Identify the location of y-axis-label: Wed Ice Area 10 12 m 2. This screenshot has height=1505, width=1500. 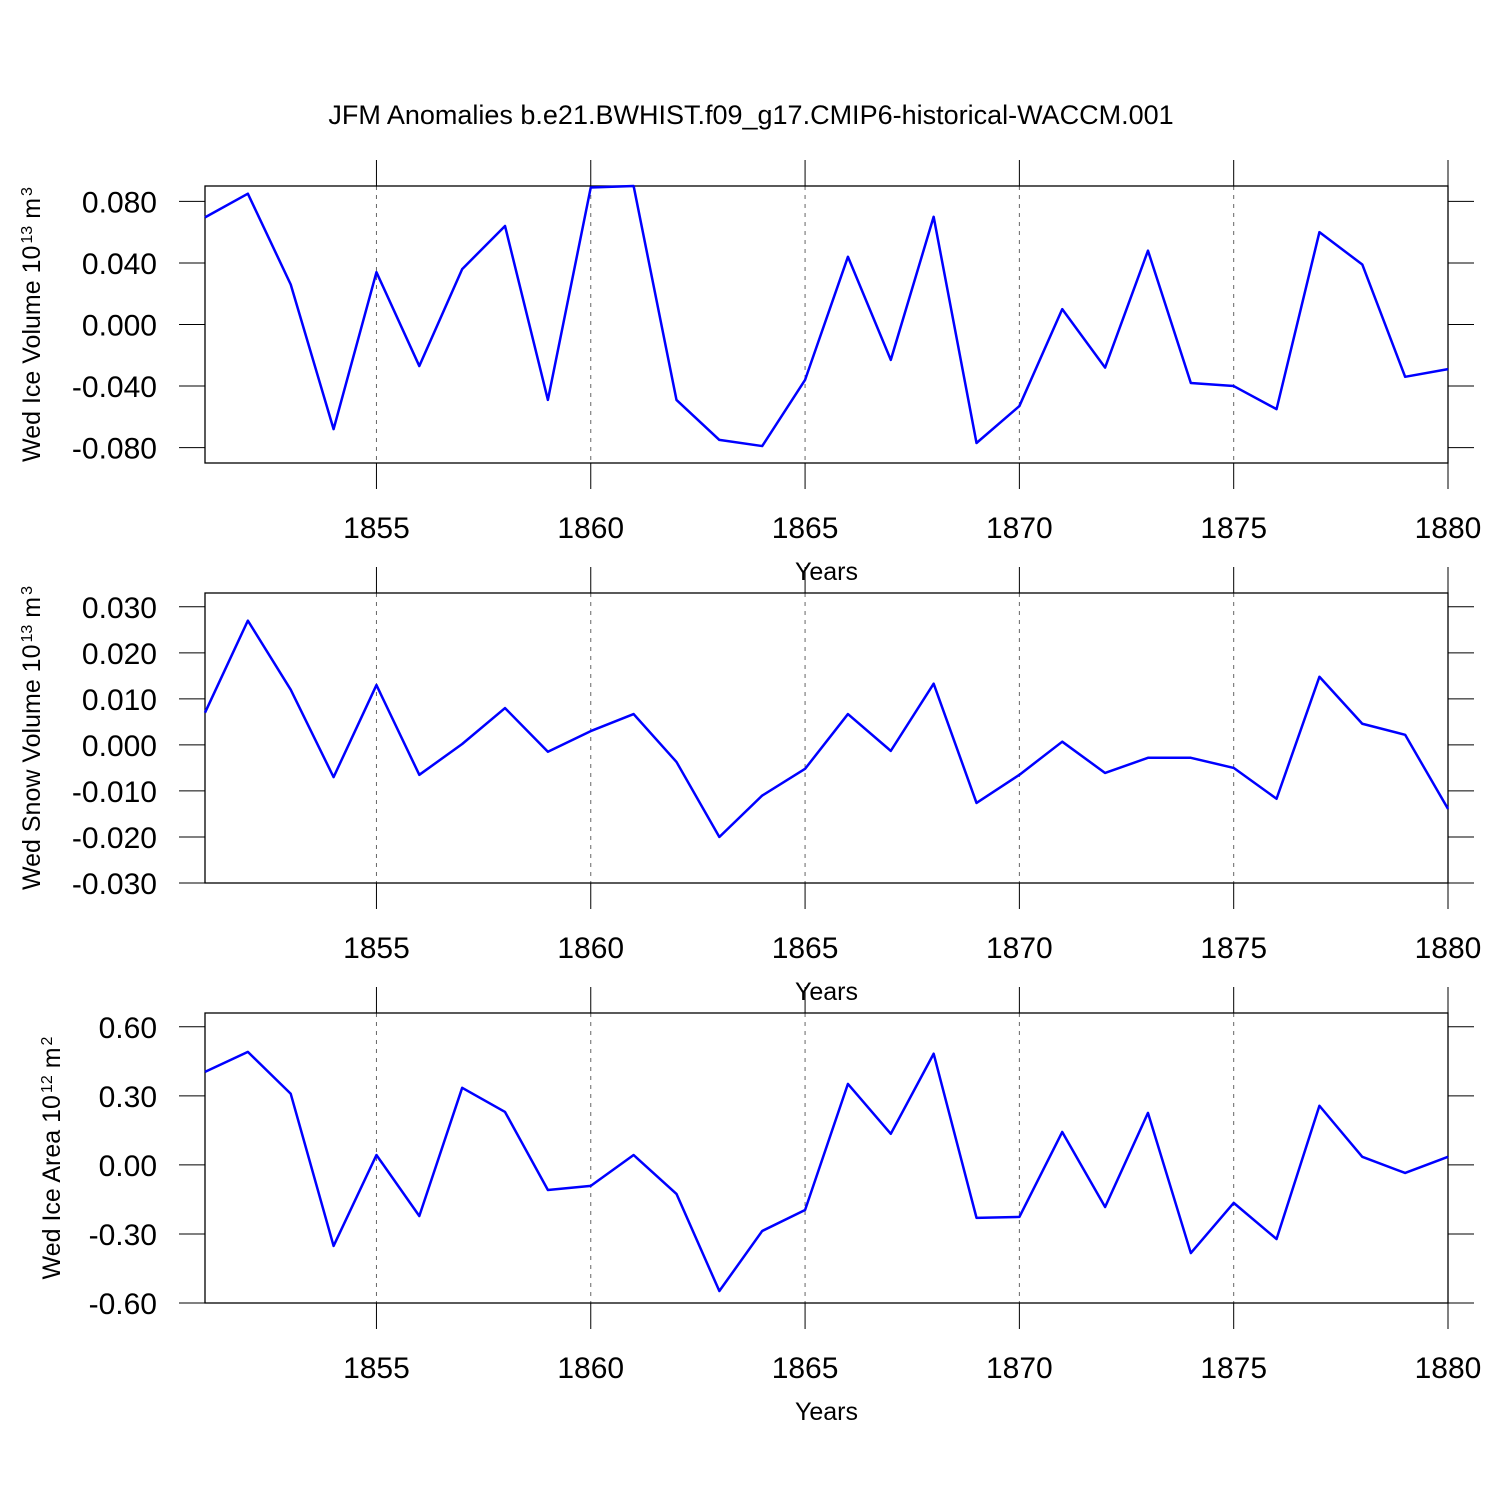
(52, 1157).